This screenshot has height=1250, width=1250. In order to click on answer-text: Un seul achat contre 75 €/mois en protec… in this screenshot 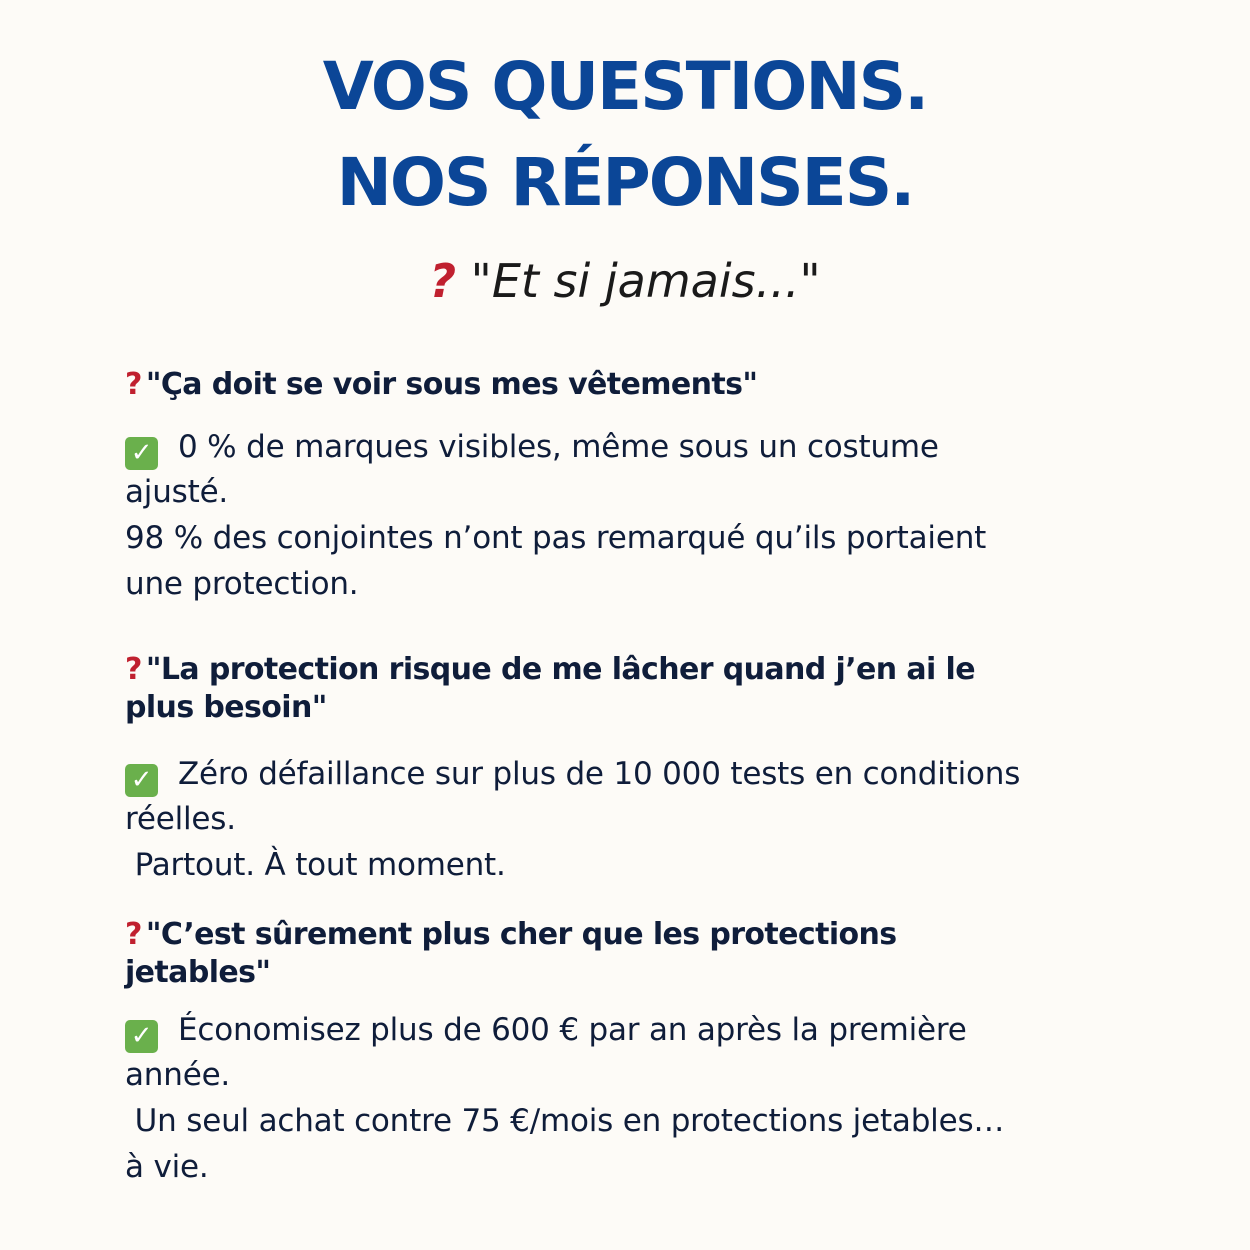, I will do `click(565, 1121)`.